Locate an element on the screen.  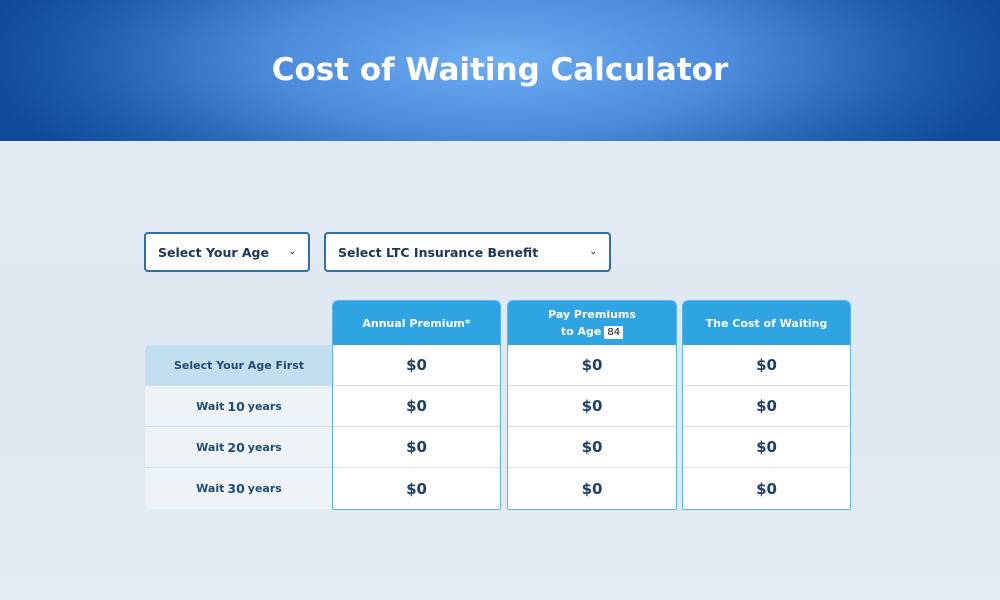
benefit-select: Select LTC Insurance Benefit ⌄ is located at coordinates (467, 252).